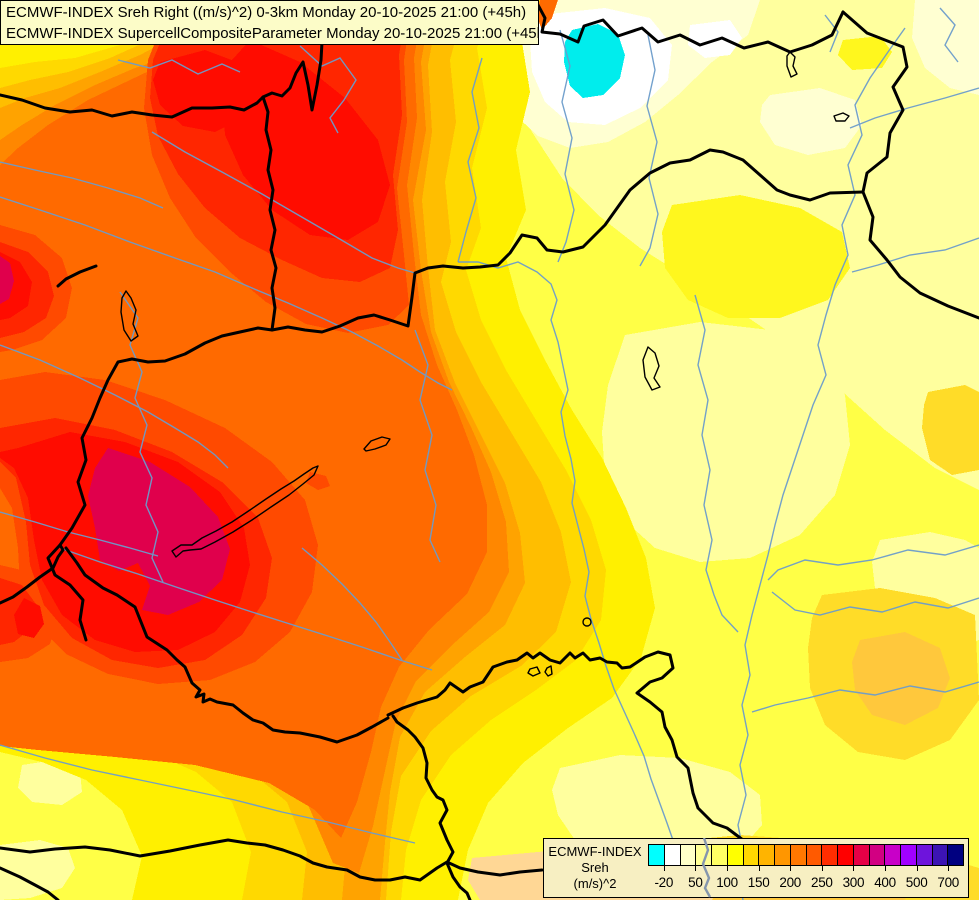 The width and height of the screenshot is (979, 900). I want to click on danube-river-overlay, so click(706, 868).